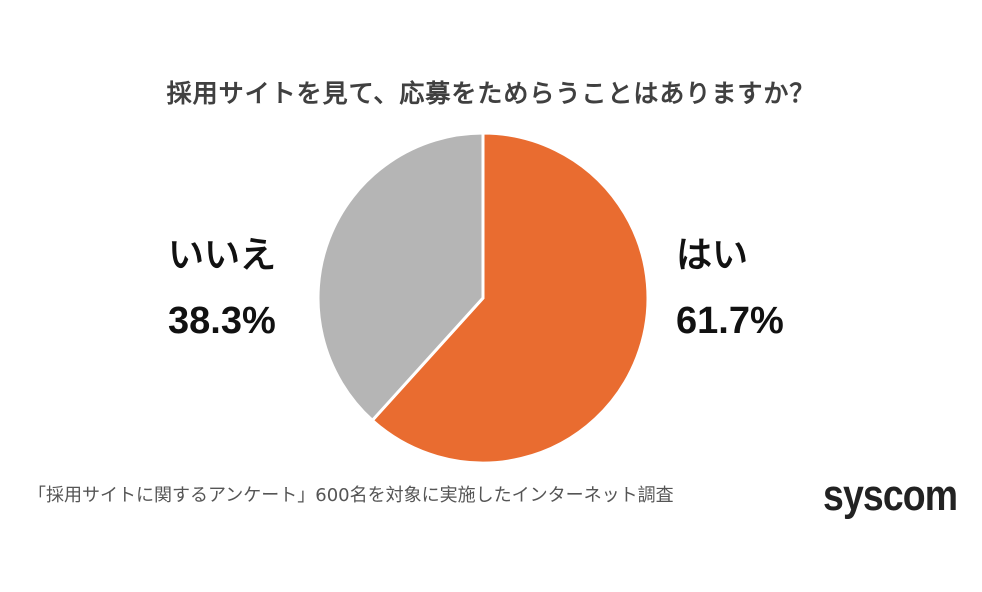 This screenshot has width=982, height=592. What do you see at coordinates (400, 277) in the screenshot?
I see `pie-slice-no` at bounding box center [400, 277].